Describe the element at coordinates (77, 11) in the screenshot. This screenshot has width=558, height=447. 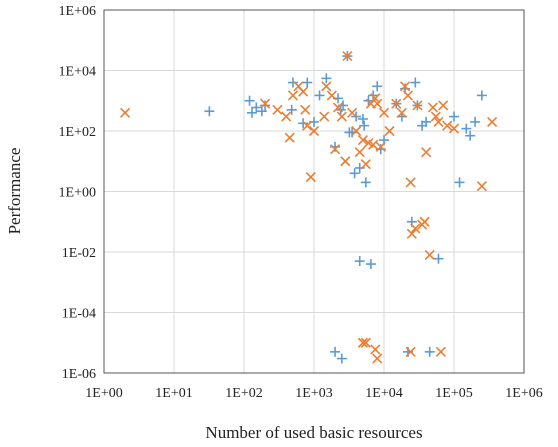
I see `y-tick-label: 1E+06` at that location.